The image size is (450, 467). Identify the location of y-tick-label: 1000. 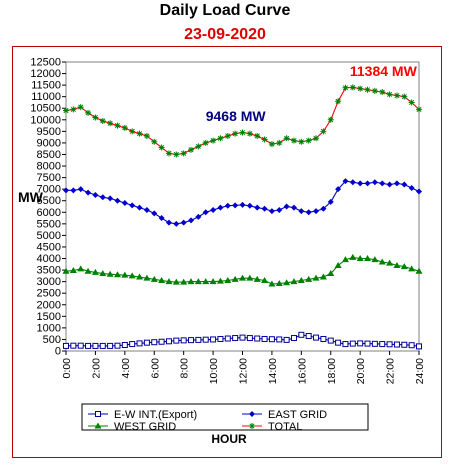
(49, 328).